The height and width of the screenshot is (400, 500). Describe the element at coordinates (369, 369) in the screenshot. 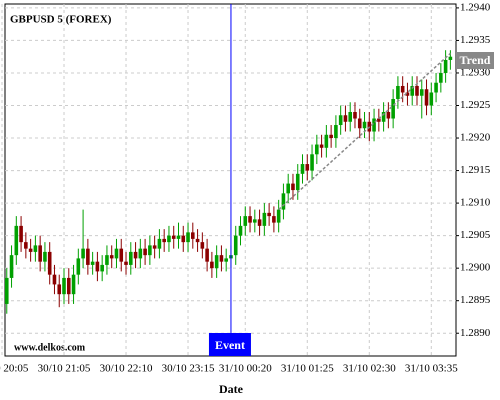

I see `x-tick-label: 31/10 02:30` at that location.